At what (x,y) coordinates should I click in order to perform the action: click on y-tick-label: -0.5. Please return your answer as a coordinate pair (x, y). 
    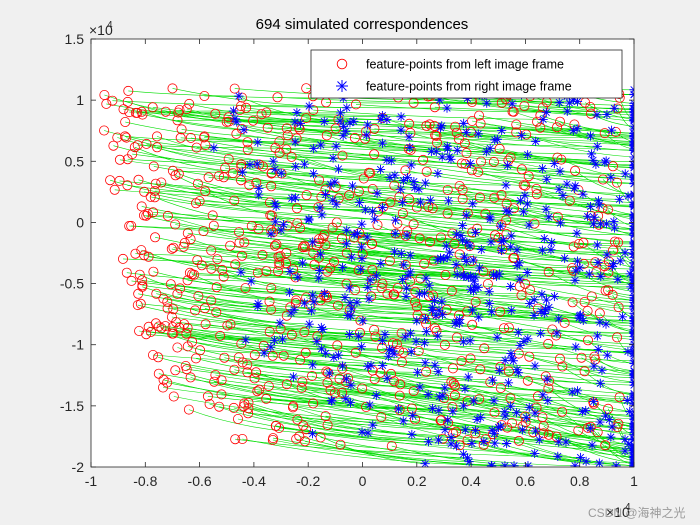
    Looking at the image, I should click on (72, 284).